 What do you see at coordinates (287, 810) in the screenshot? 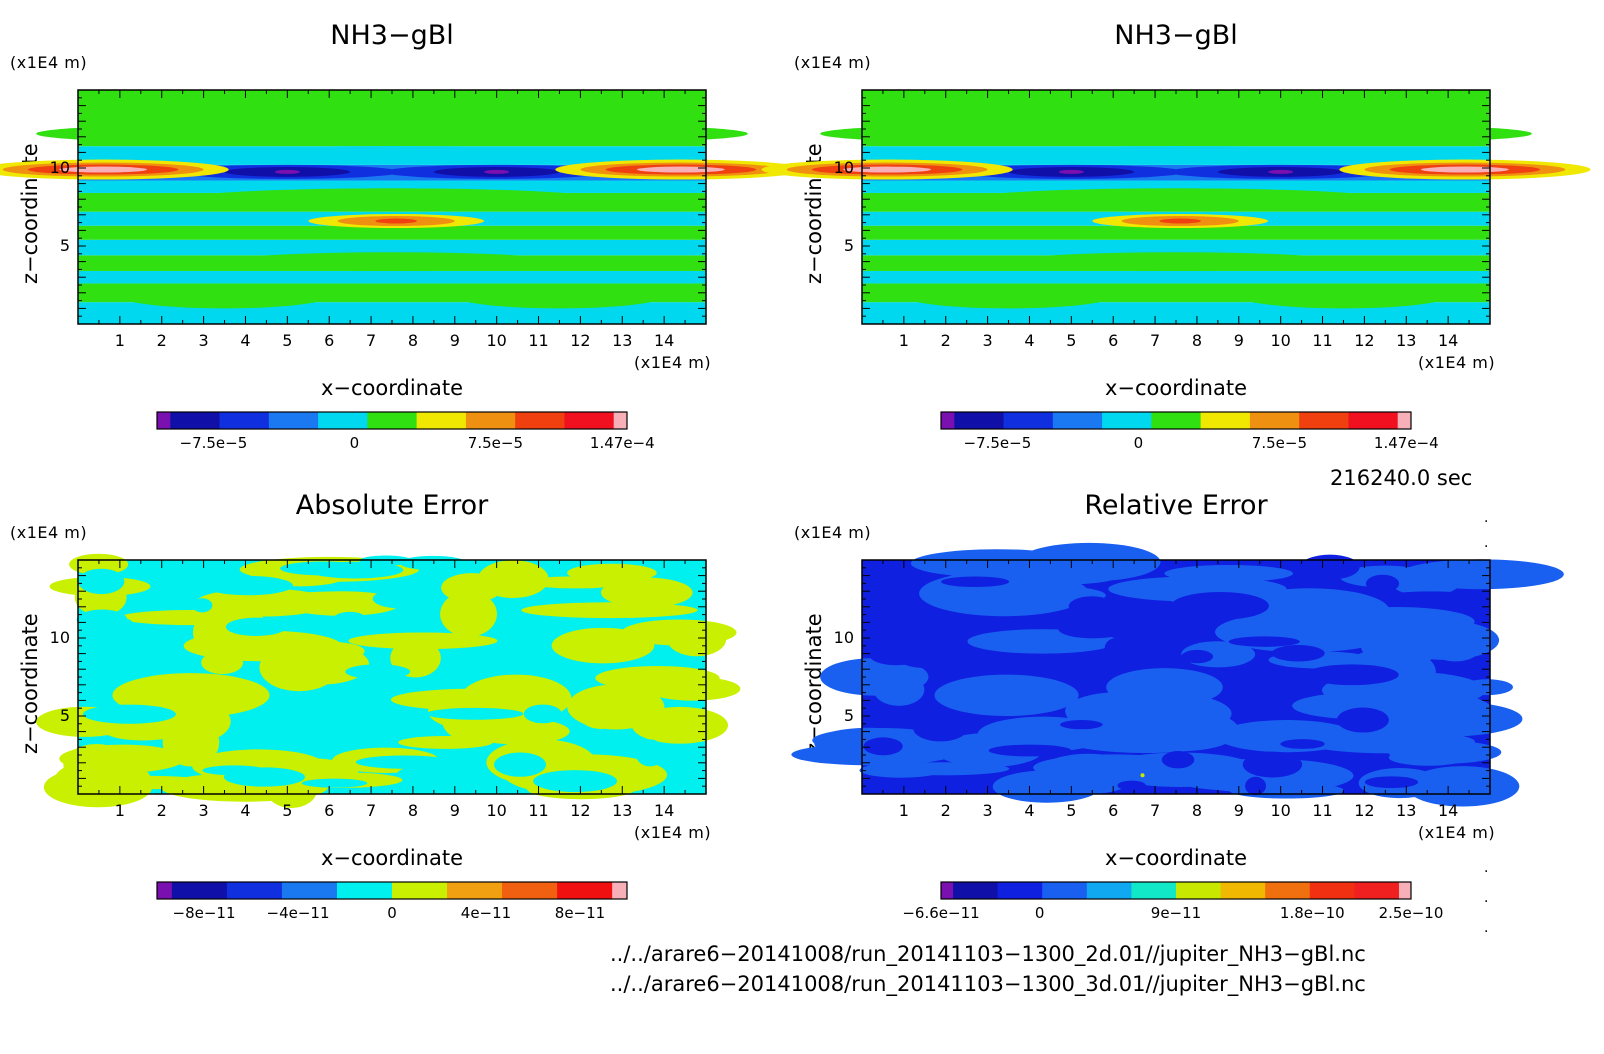
I see `x-tick-label: 5` at bounding box center [287, 810].